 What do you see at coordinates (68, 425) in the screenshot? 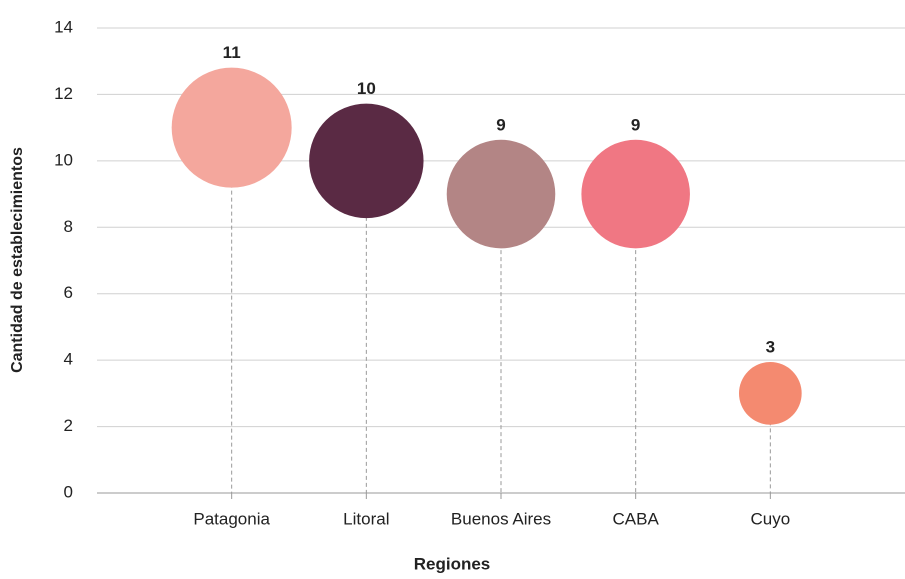
I see `y-tick-label: 2` at bounding box center [68, 425].